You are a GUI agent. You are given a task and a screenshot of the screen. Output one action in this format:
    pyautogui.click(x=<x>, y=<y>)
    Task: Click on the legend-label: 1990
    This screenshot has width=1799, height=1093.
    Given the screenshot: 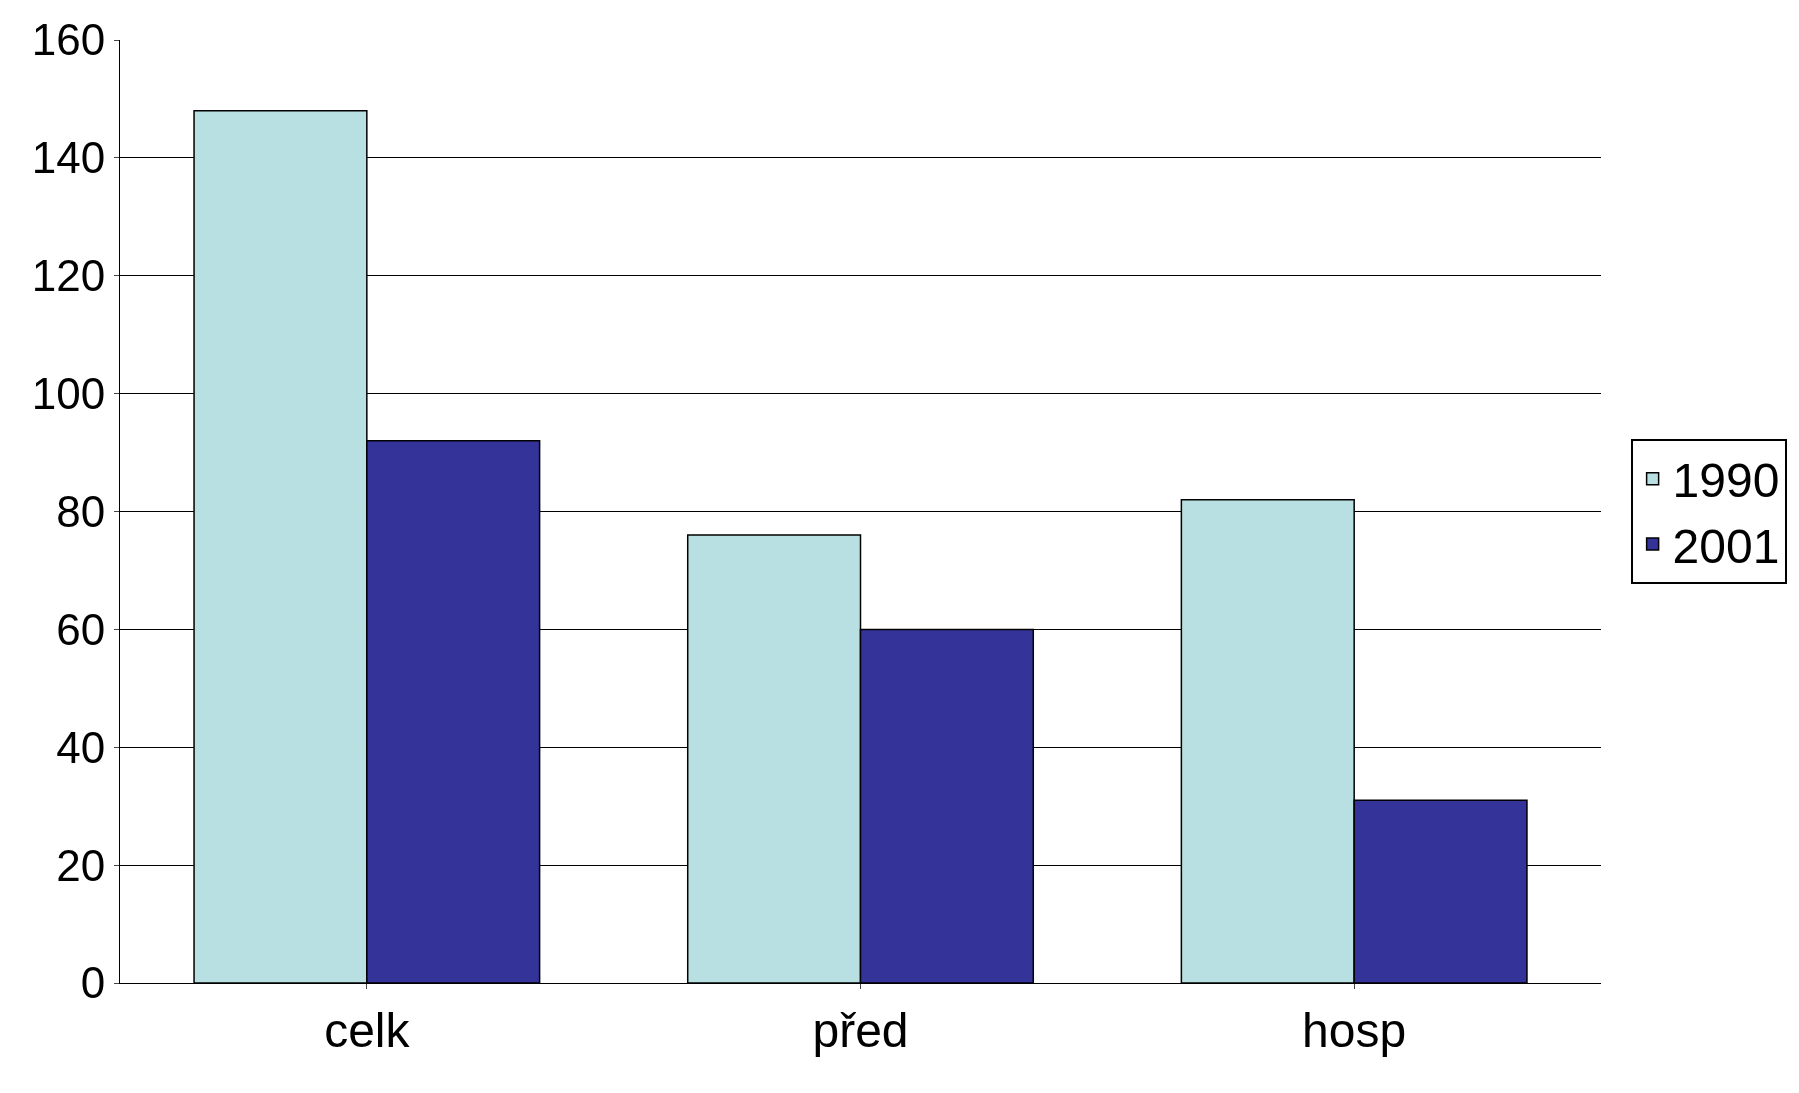 What is the action you would take?
    pyautogui.click(x=1726, y=481)
    